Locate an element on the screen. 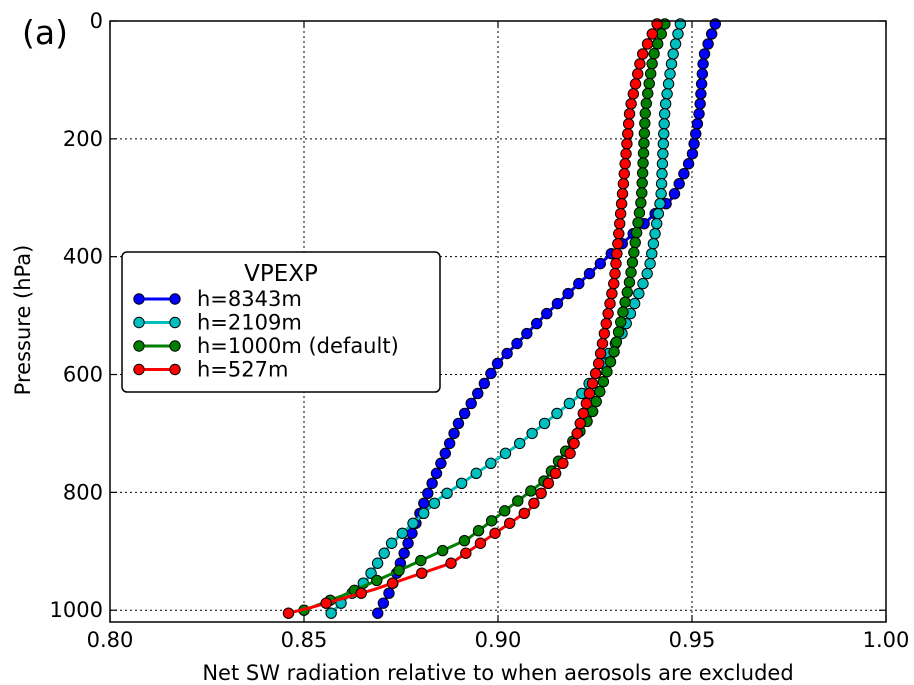  legend-title: VPEXP is located at coordinates (281, 274).